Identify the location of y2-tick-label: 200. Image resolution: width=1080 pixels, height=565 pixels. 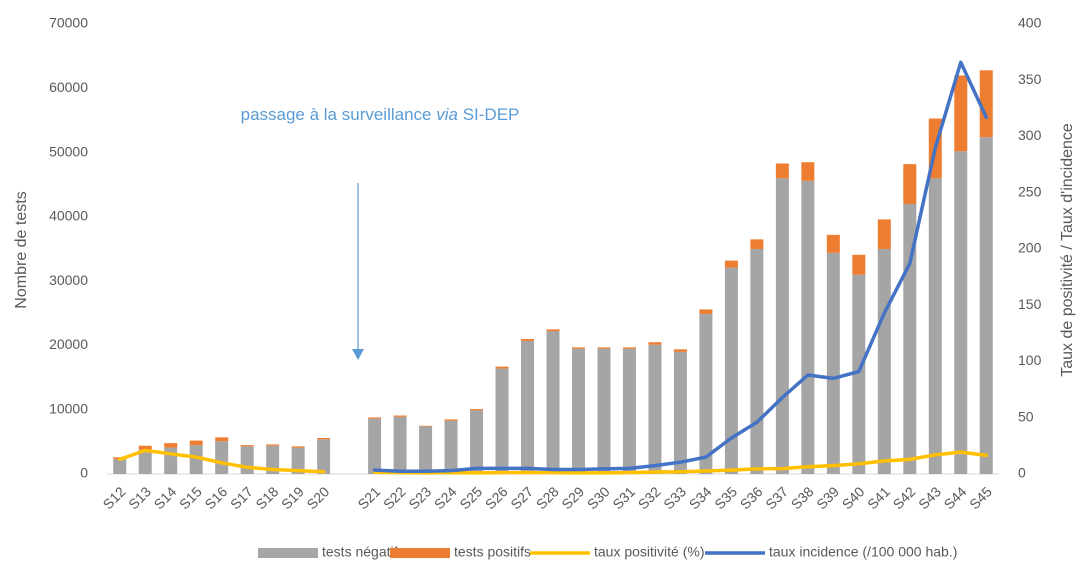
(1030, 248).